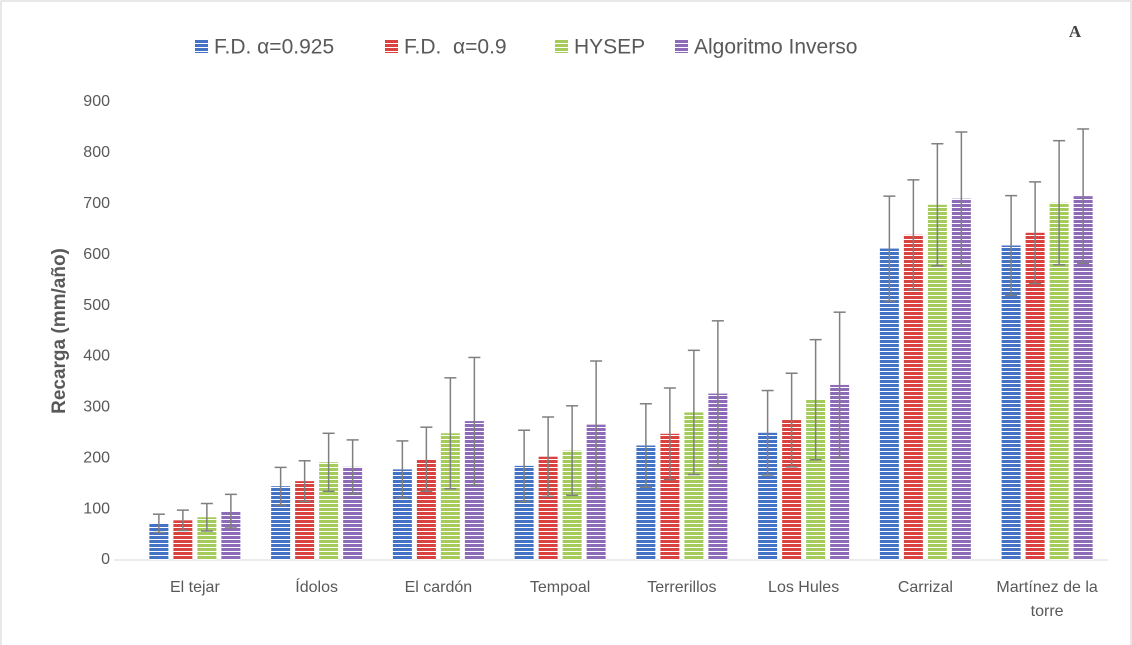  Describe the element at coordinates (682, 587) in the screenshot. I see `x-tick-label: Terrerillos` at that location.